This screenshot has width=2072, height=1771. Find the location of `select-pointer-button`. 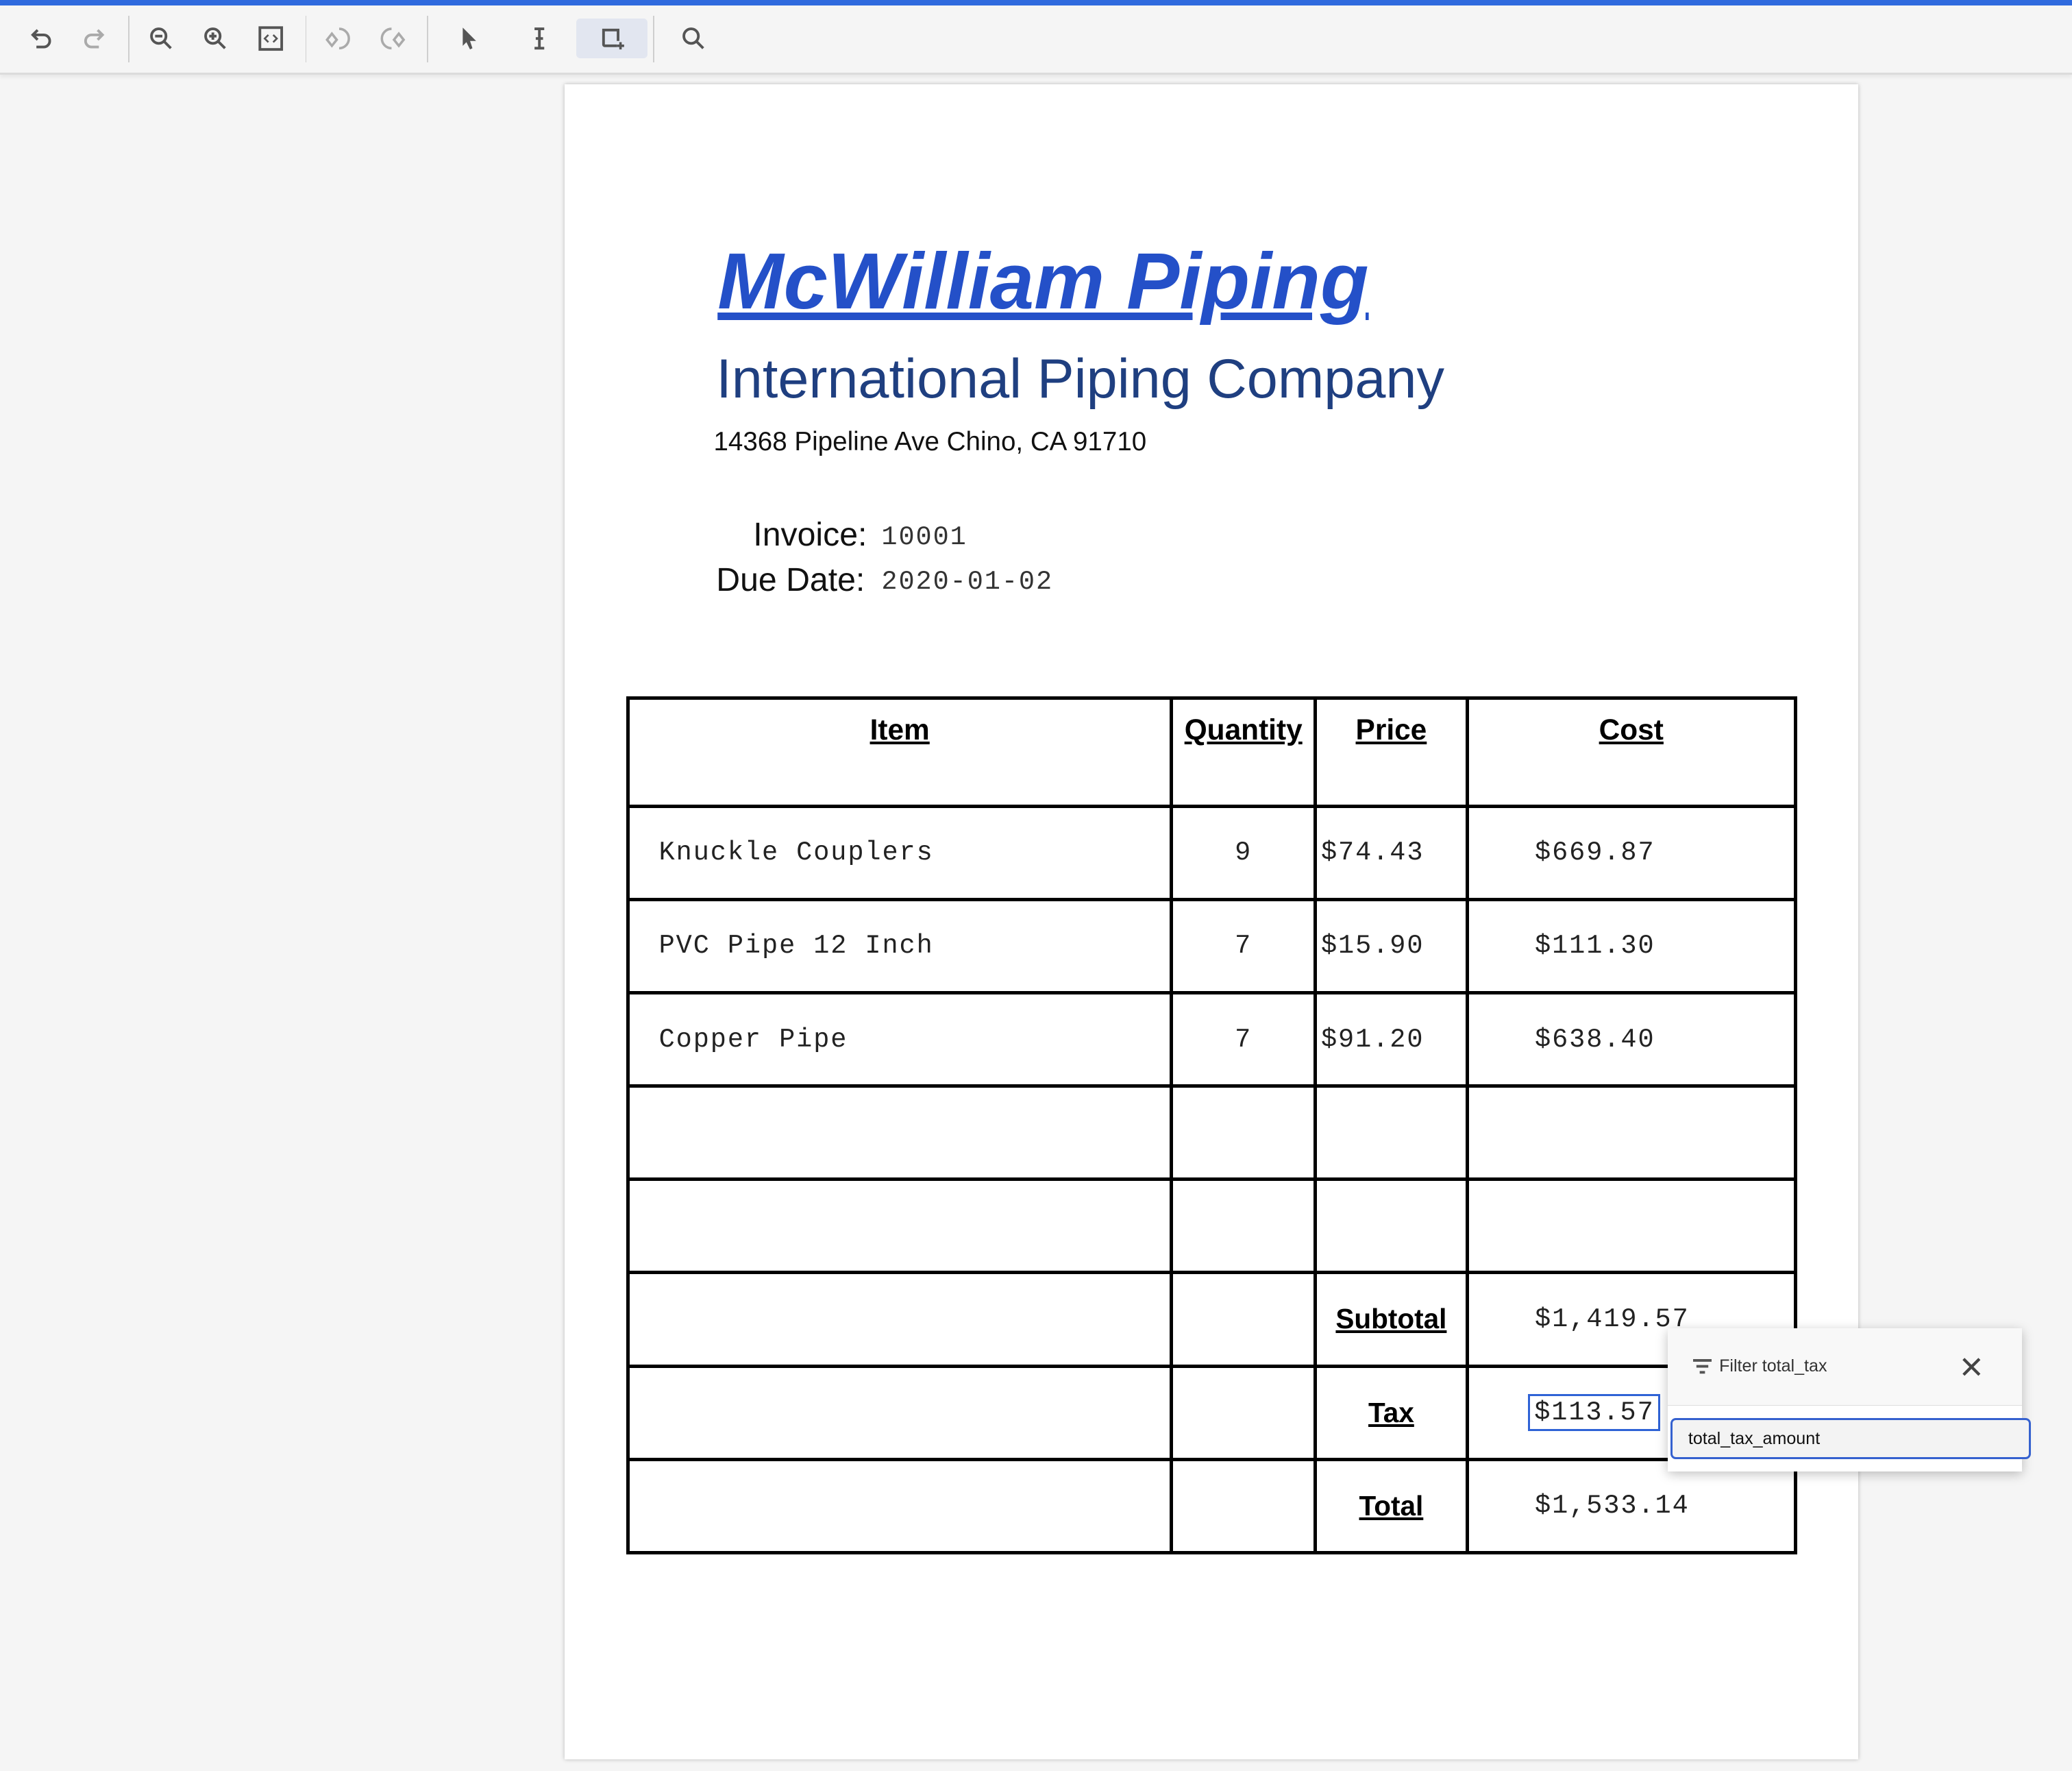

select-pointer-button is located at coordinates (469, 39).